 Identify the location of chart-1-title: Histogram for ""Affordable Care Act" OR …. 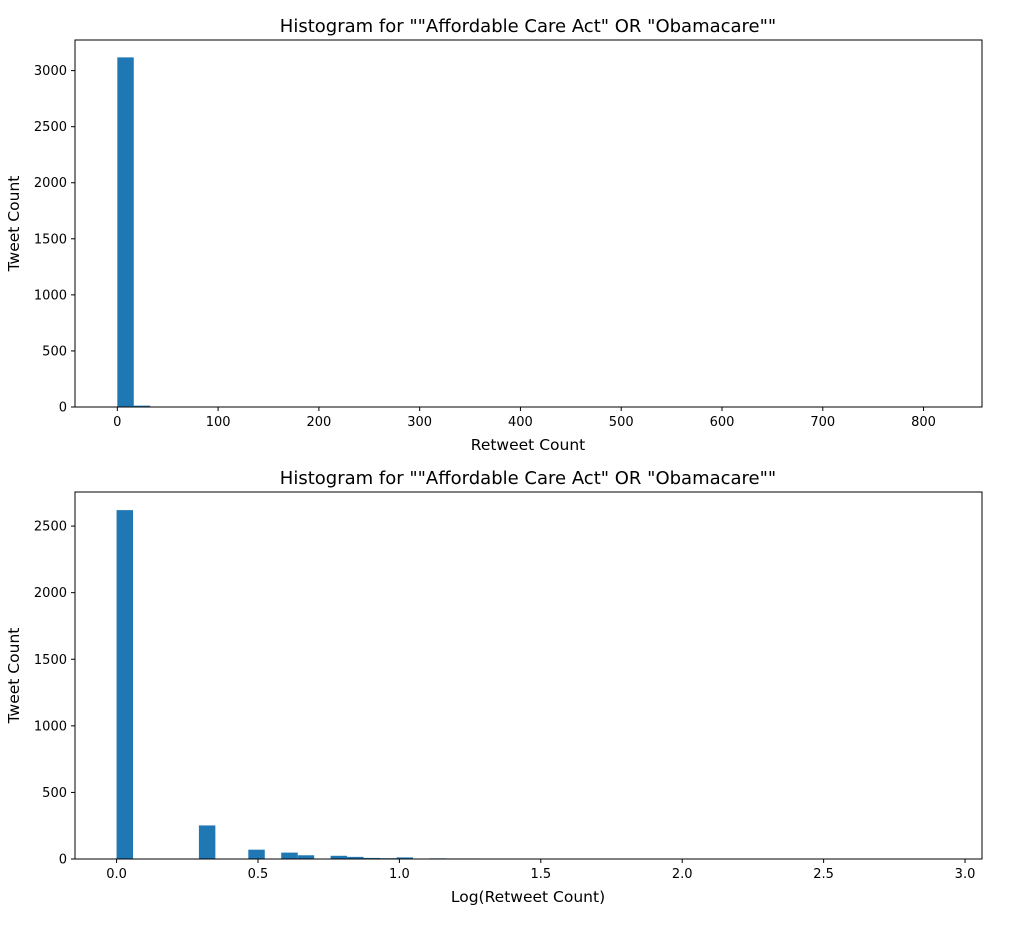
(528, 26).